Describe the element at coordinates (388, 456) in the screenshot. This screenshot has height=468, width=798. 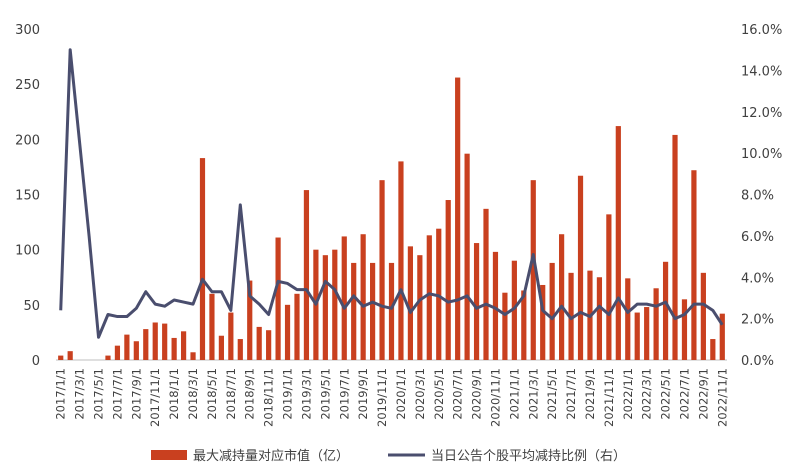
I see `legend: 最大减持量对应市值（亿） 当日公告个股平均减持比例（右）` at that location.